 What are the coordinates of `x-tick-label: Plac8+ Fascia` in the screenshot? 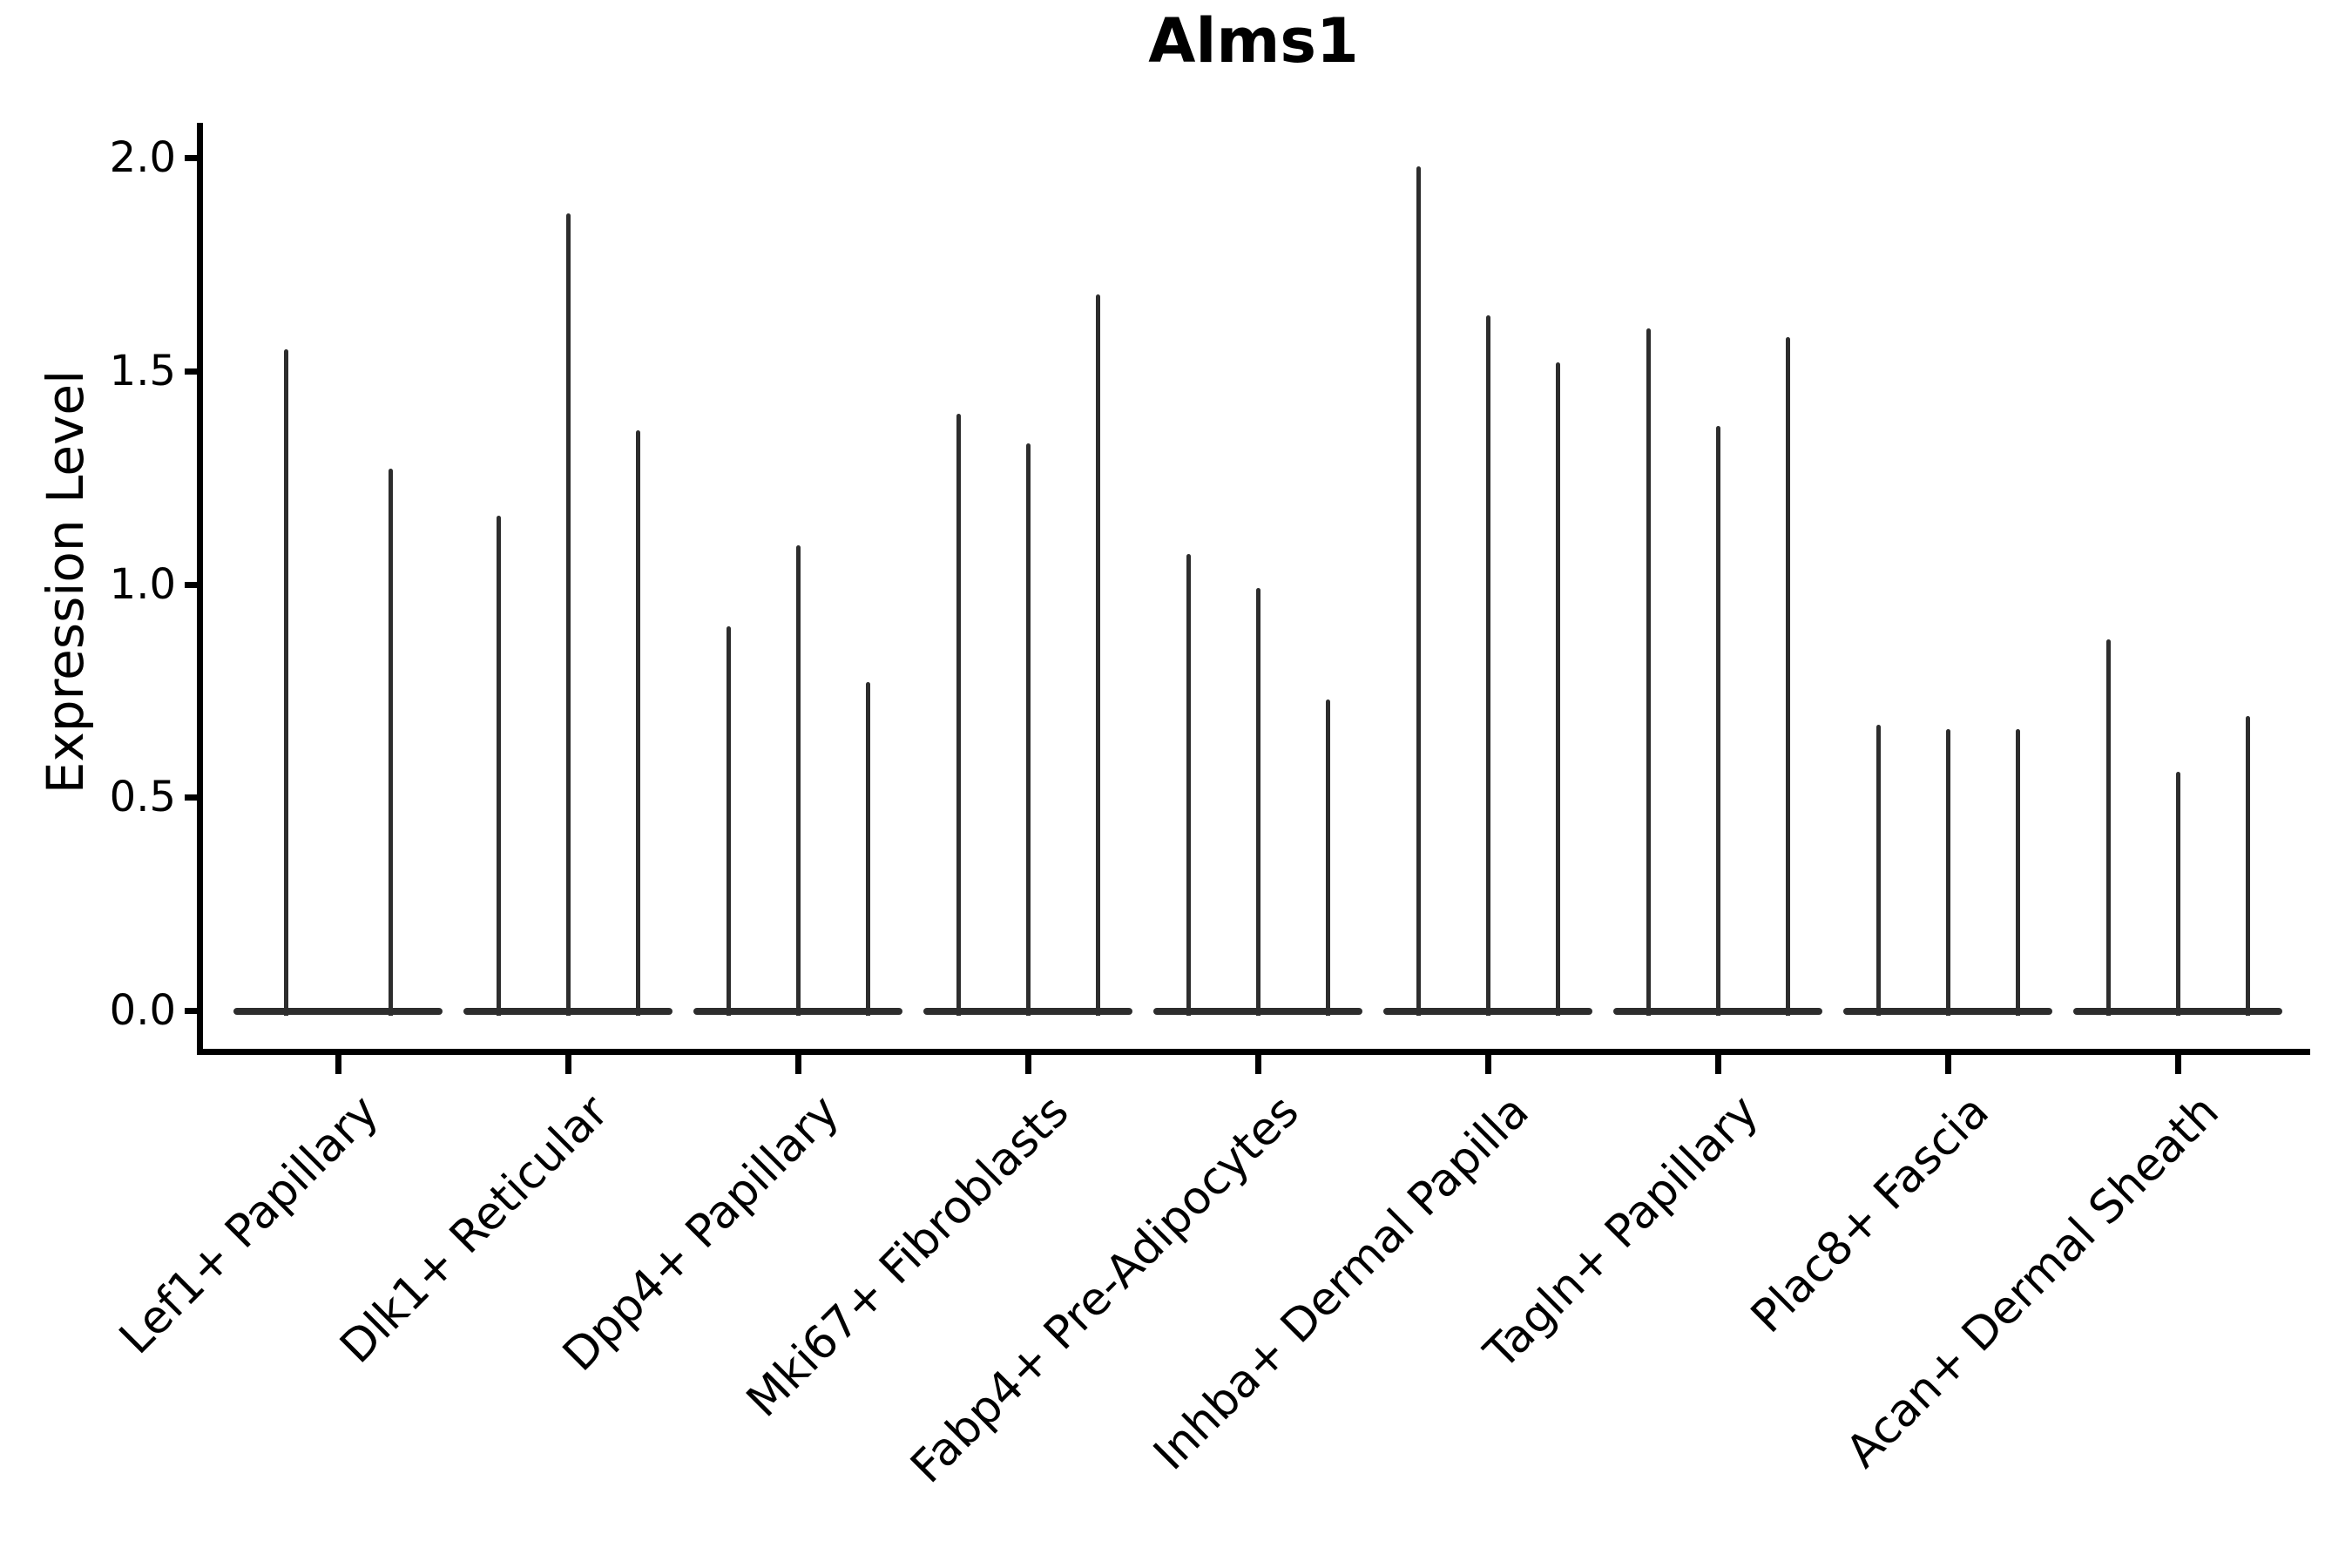 It's located at (1870, 1214).